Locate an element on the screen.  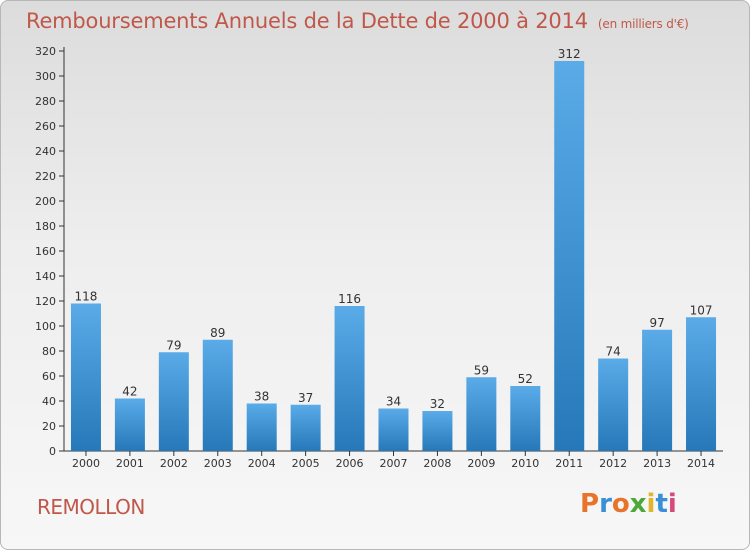
proxiti-logo: Proxiti is located at coordinates (628, 504).